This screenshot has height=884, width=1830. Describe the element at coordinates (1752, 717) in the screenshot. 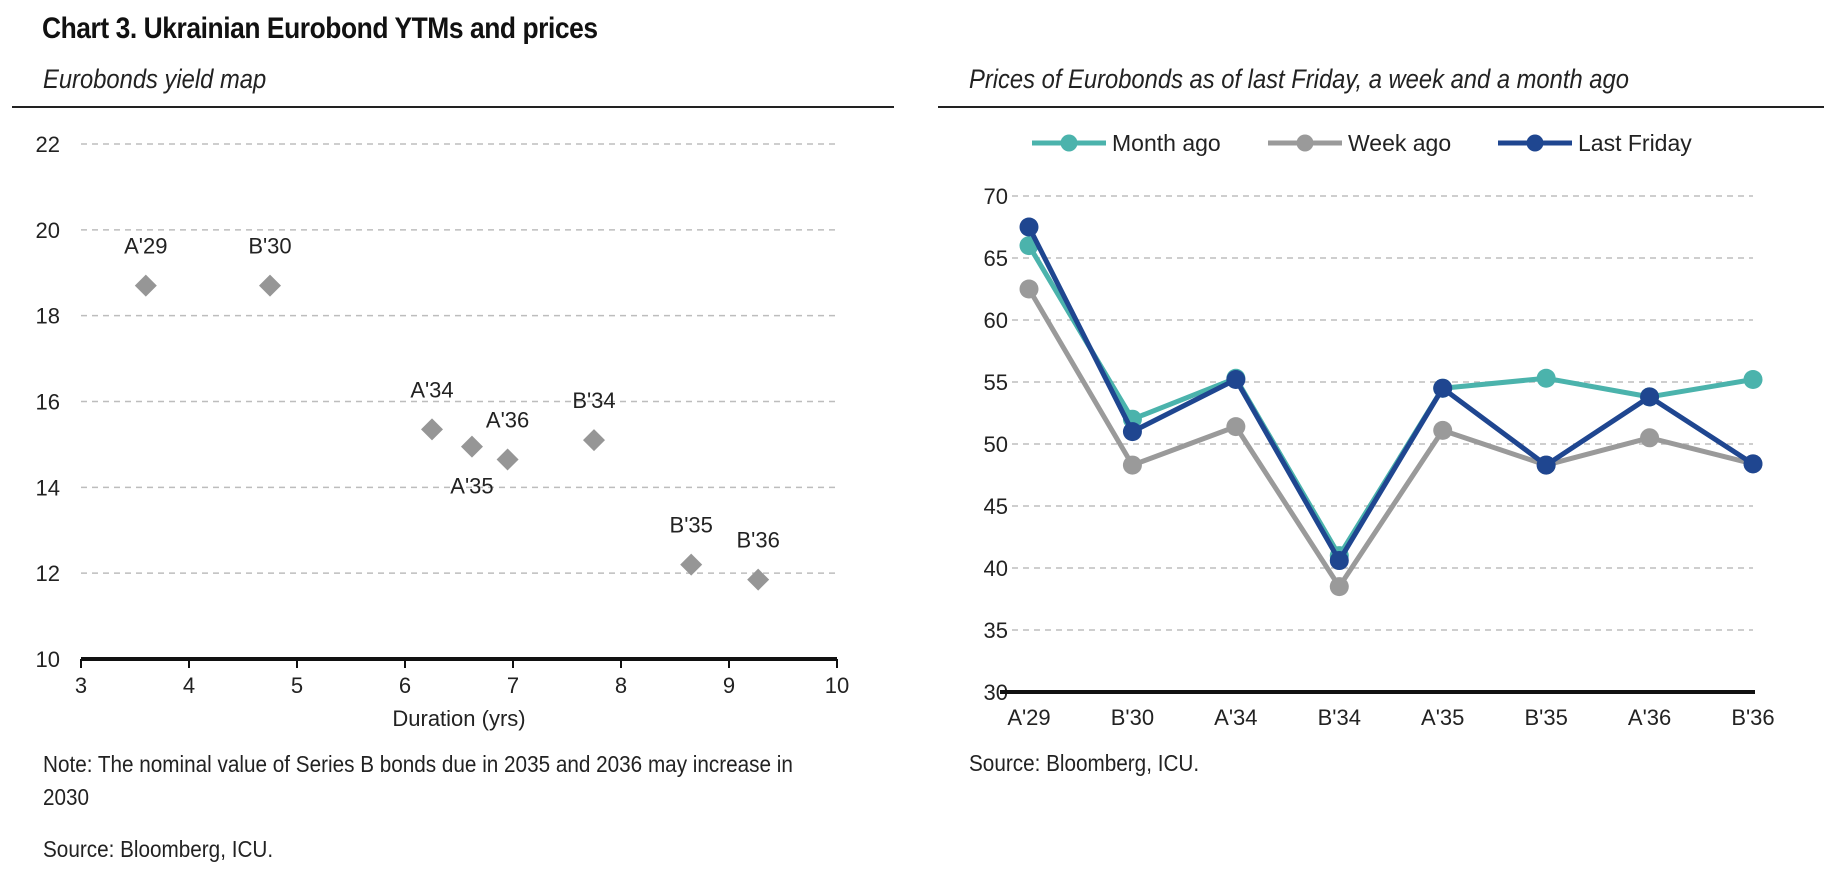

I see `x-tick-label: B'36` at that location.